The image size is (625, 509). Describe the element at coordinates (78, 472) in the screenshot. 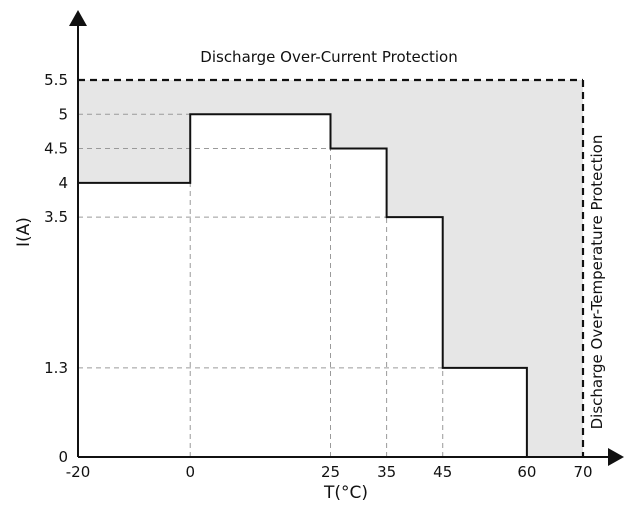

I see `x-tick-label: -20` at that location.